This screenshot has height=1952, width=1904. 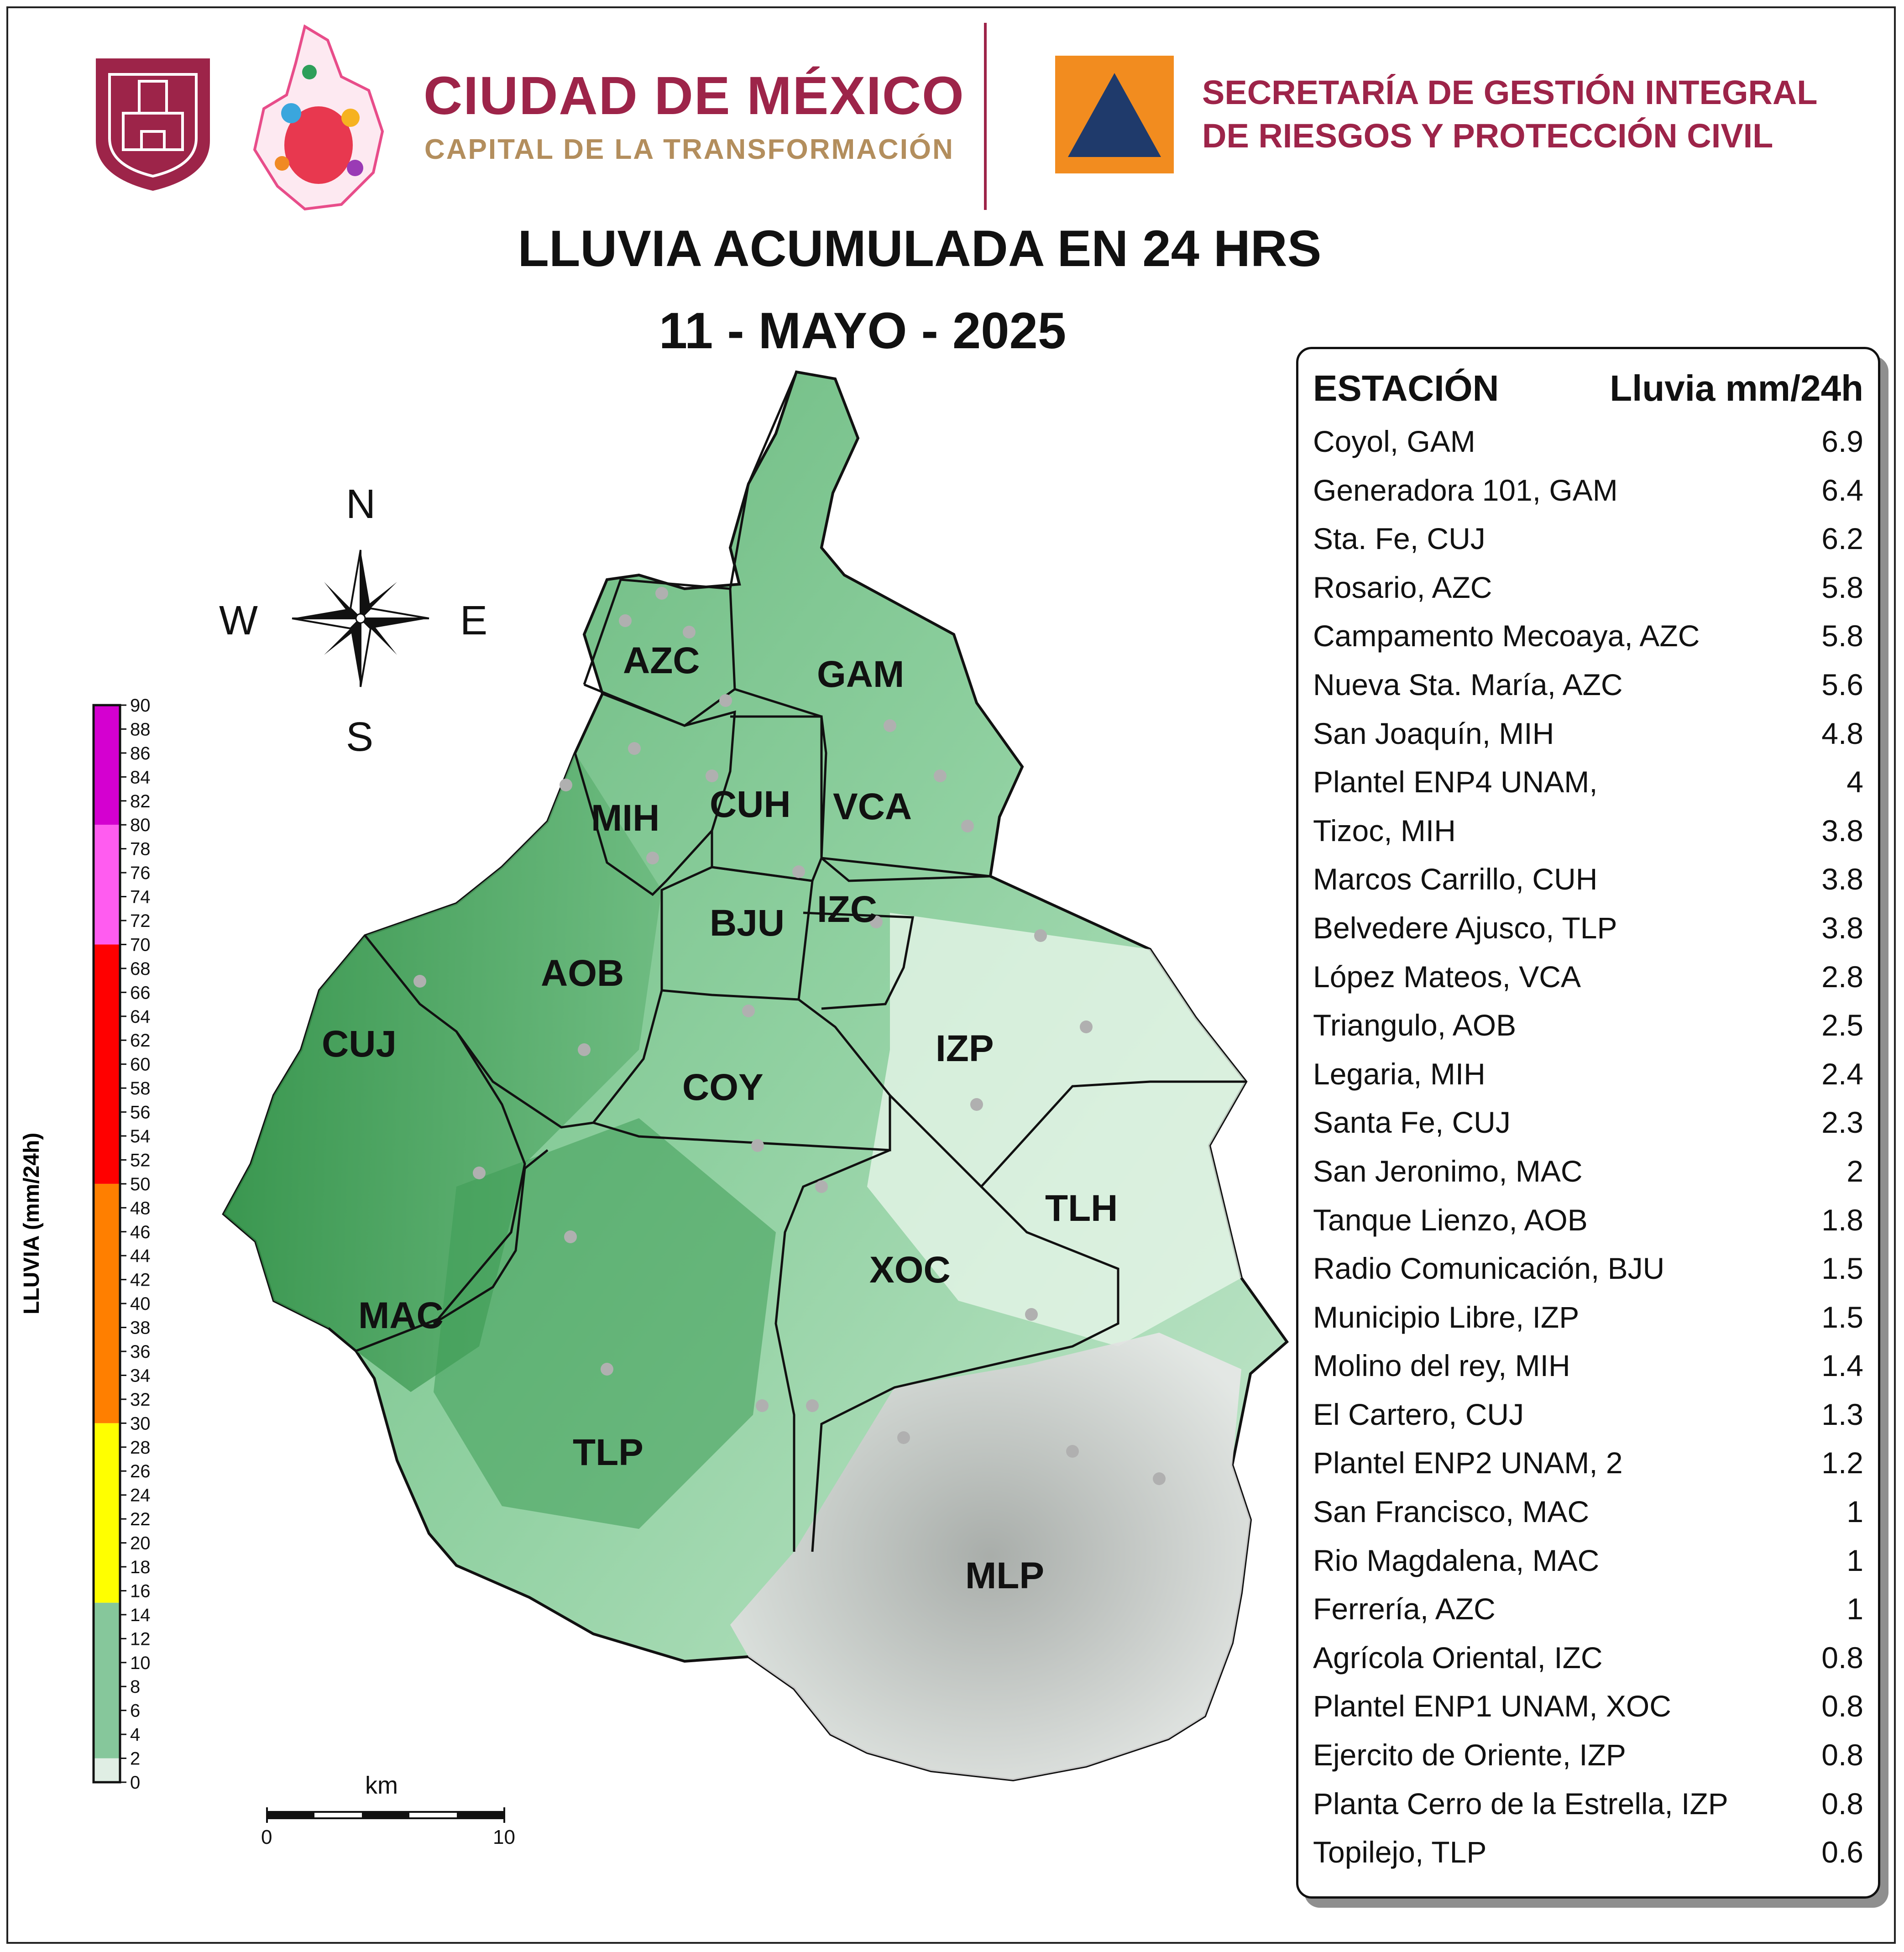 What do you see at coordinates (140, 1423) in the screenshot?
I see `colorbar-tick-label: 30` at bounding box center [140, 1423].